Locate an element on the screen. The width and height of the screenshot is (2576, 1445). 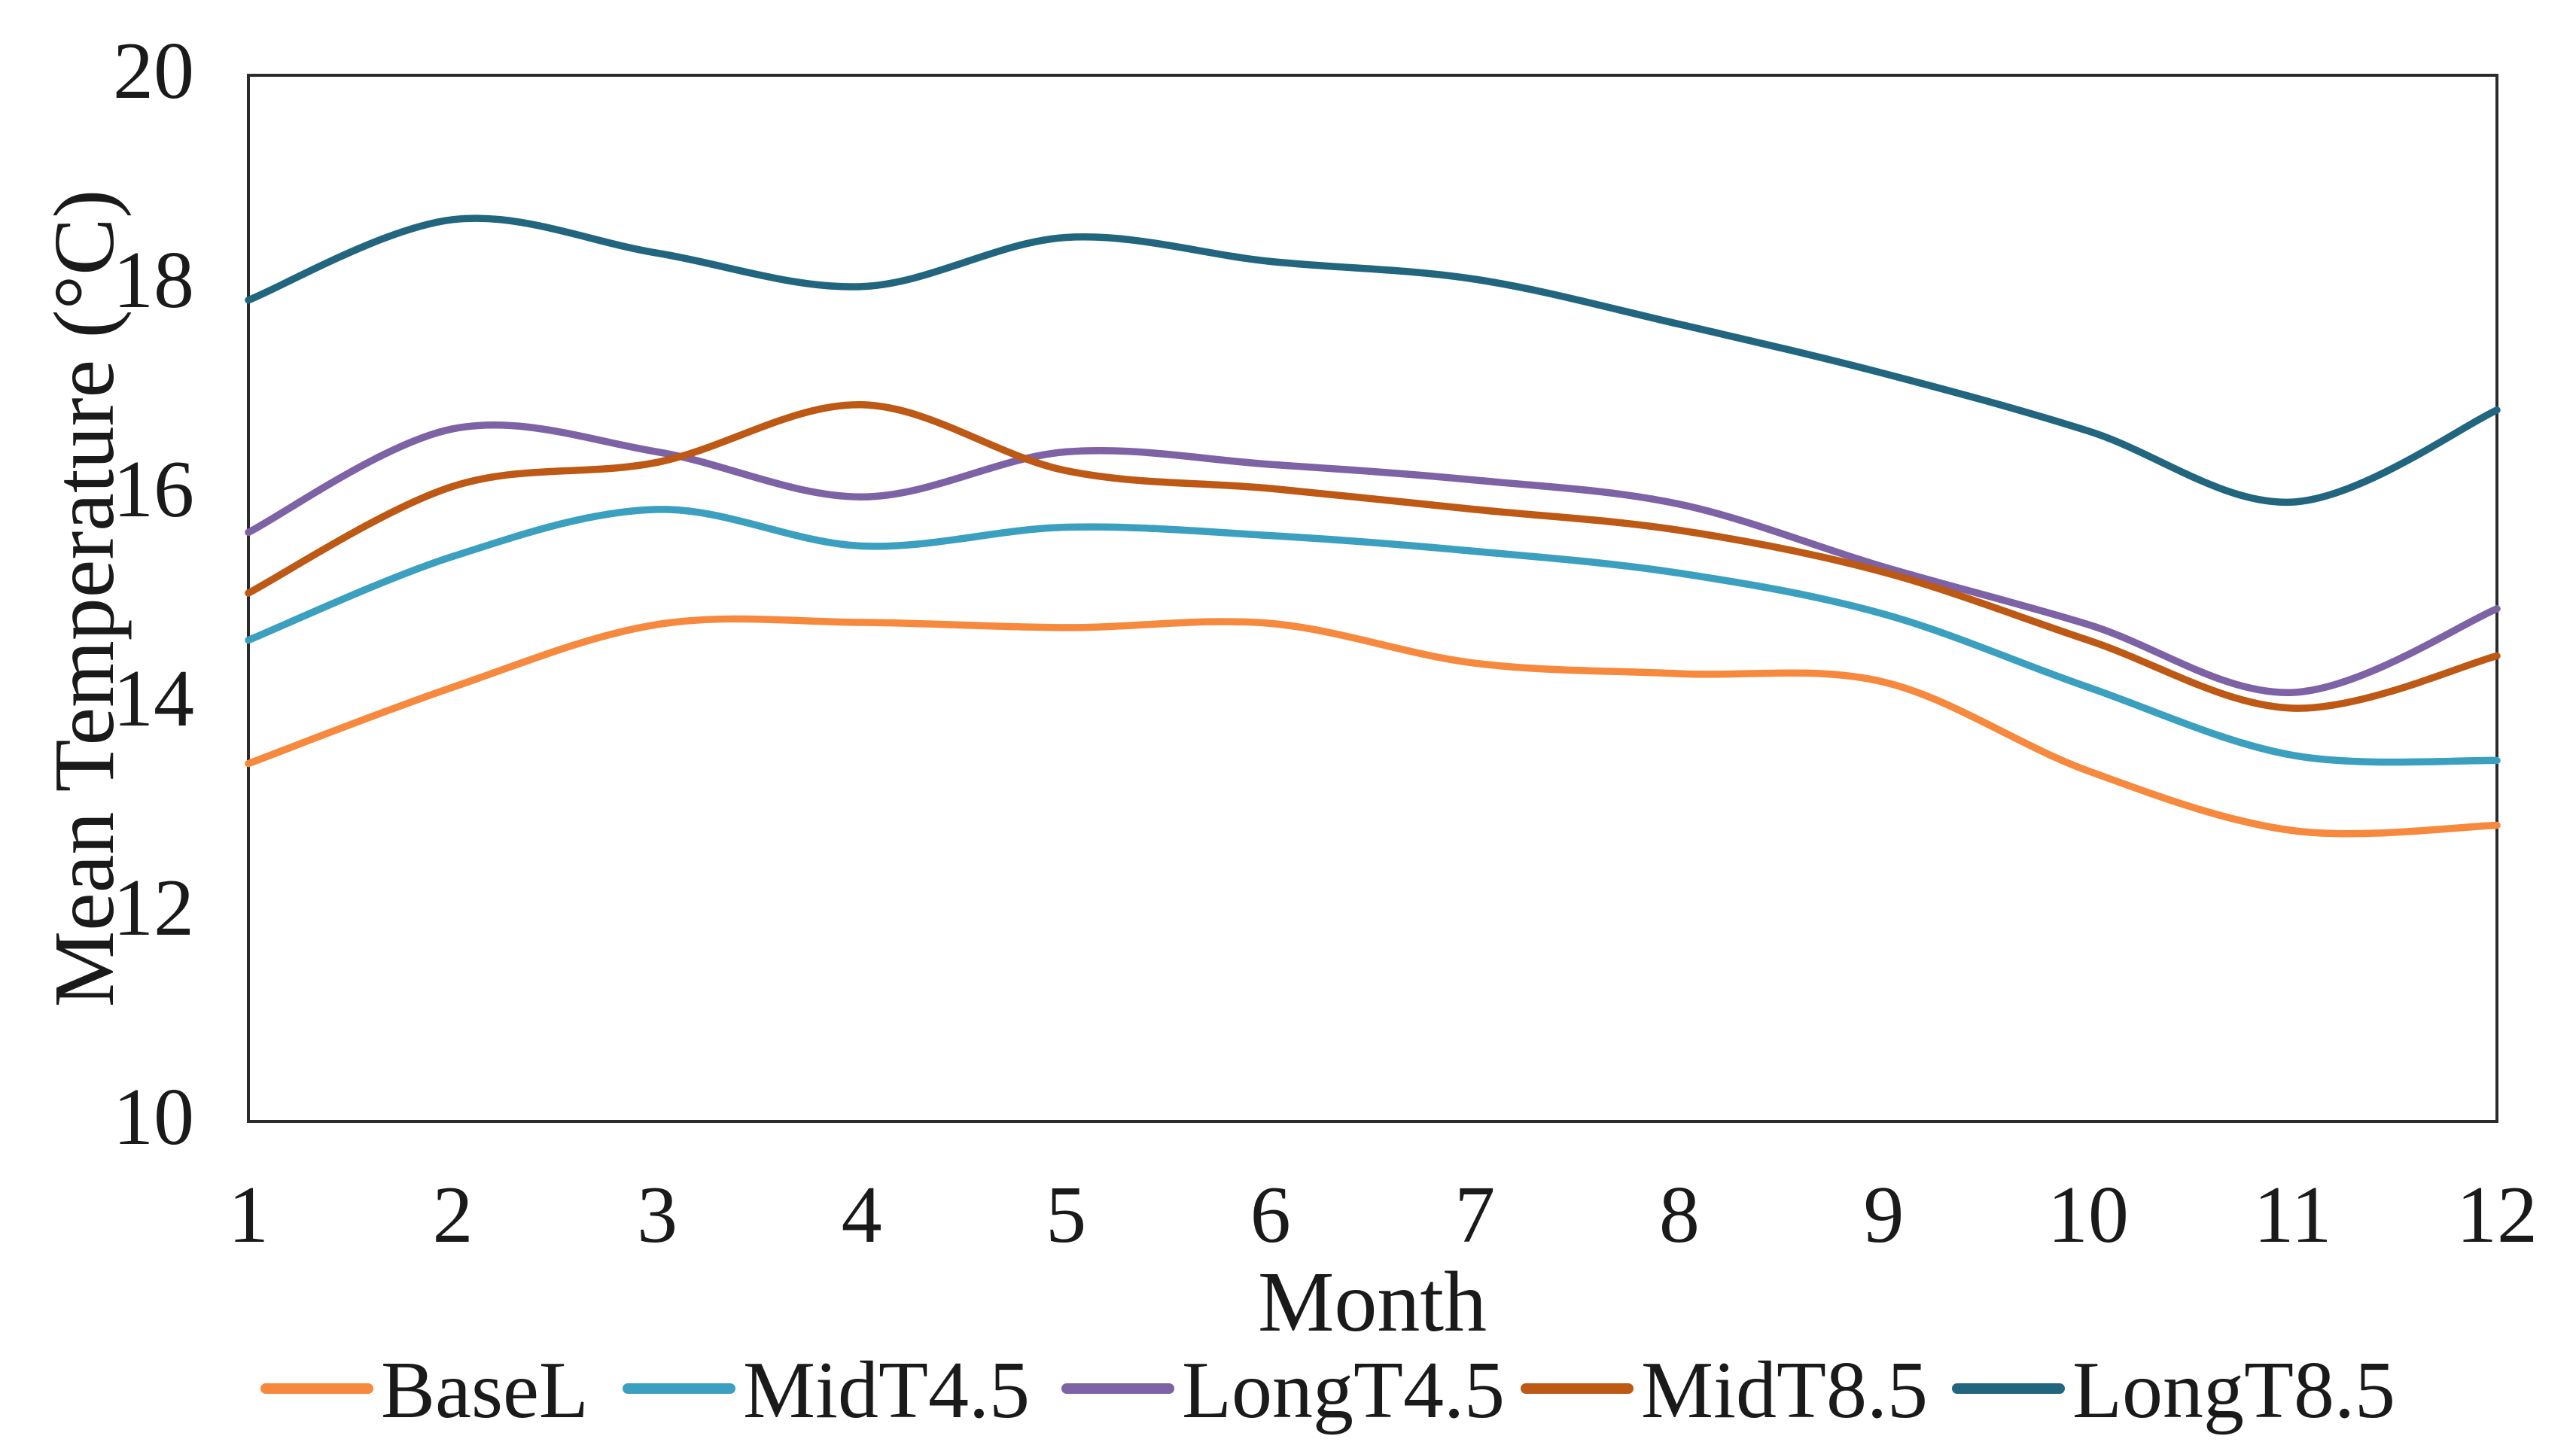
legend-label-LongT4.5: LongT4.5 is located at coordinates (1344, 1390).